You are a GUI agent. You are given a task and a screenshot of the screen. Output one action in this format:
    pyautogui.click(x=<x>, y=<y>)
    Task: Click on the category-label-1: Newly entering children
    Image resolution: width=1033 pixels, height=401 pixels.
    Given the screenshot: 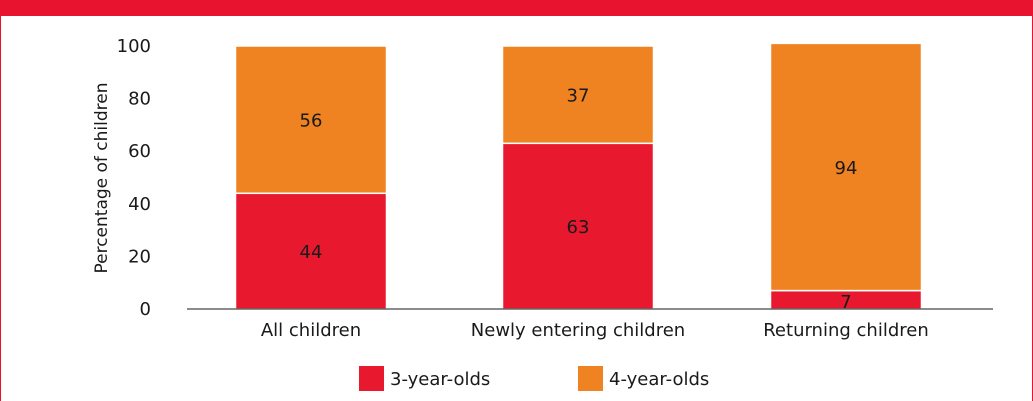 What is the action you would take?
    pyautogui.click(x=578, y=330)
    